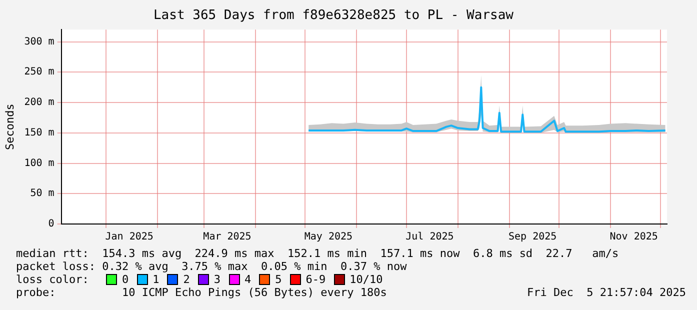 This screenshot has height=310, width=697. What do you see at coordinates (39, 42) in the screenshot?
I see `y-tick-label: 300 m` at bounding box center [39, 42].